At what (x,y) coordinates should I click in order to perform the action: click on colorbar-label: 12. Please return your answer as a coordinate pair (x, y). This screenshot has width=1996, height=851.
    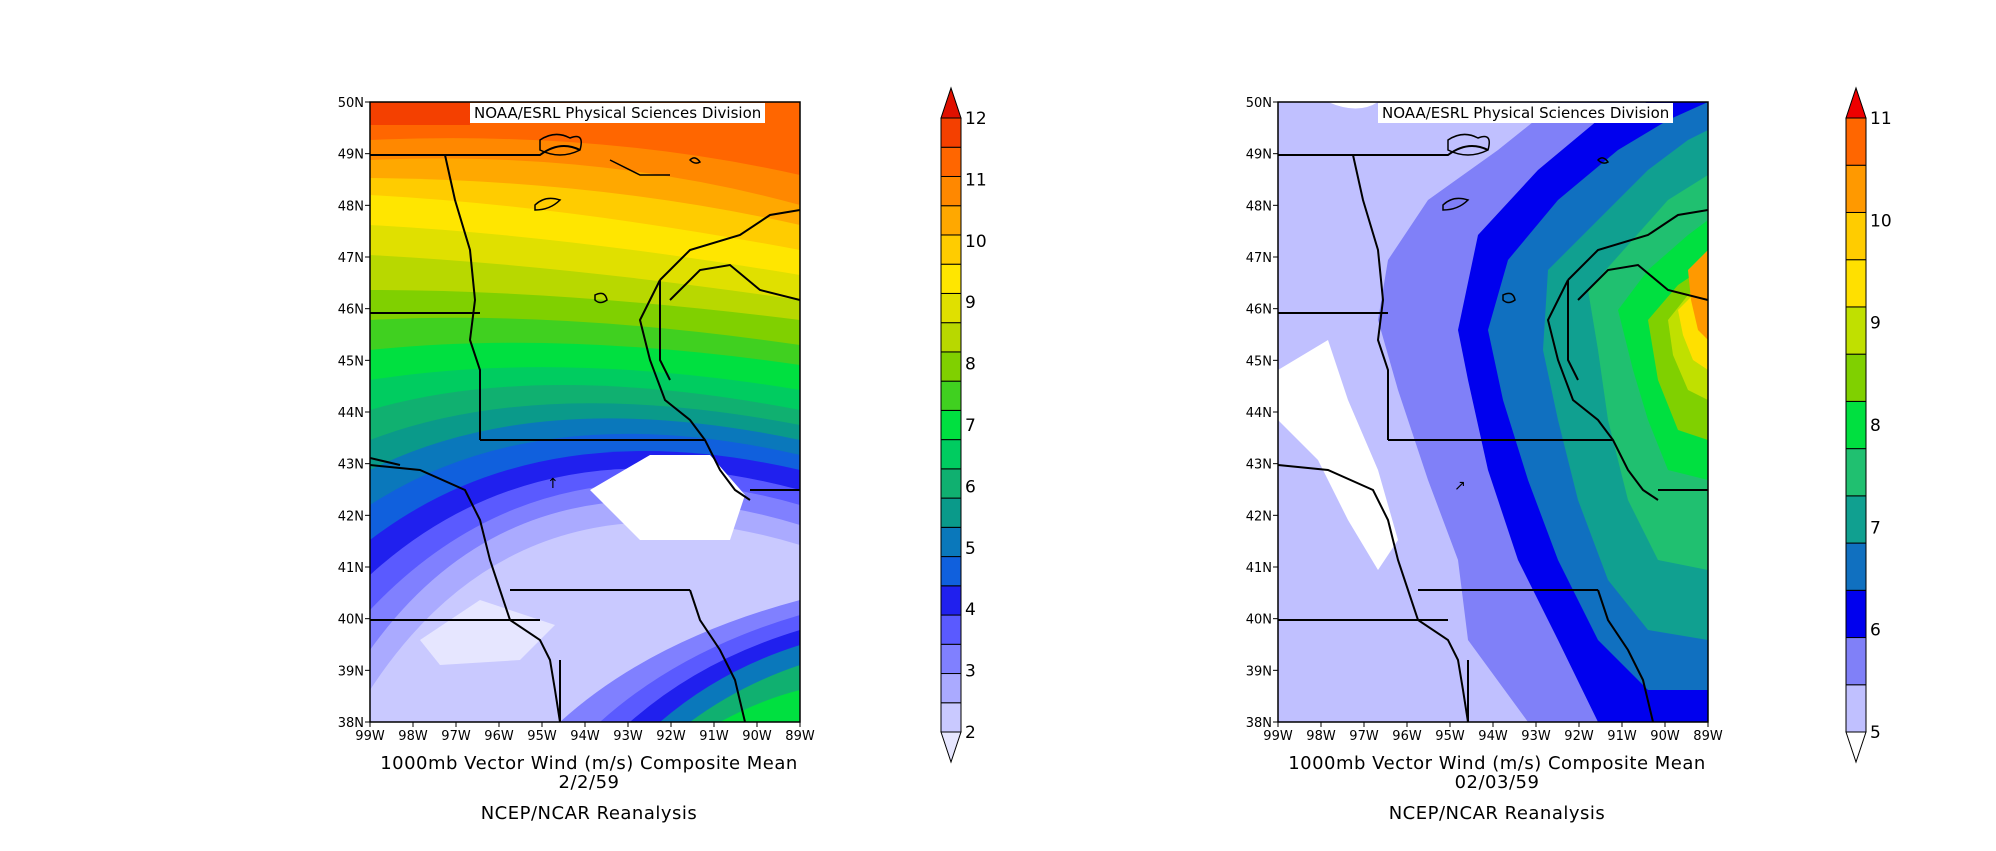
    Looking at the image, I should click on (976, 119).